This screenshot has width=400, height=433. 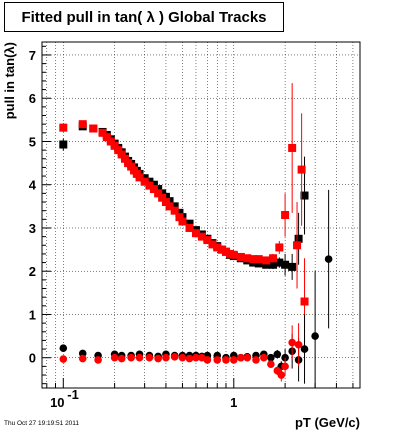 I want to click on y-tick-label: 2, so click(x=32, y=271).